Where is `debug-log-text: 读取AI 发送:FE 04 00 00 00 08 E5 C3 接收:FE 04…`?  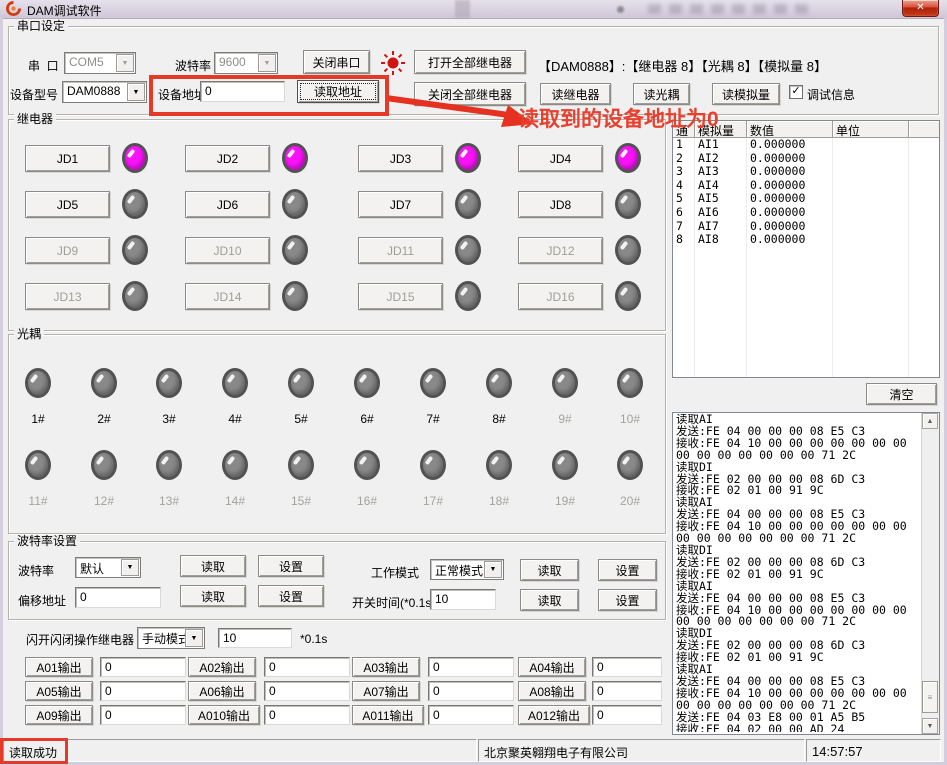
debug-log-text: 读取AI 发送:FE 04 00 00 00 08 E5 C3 接收:FE 04… is located at coordinates (791, 573).